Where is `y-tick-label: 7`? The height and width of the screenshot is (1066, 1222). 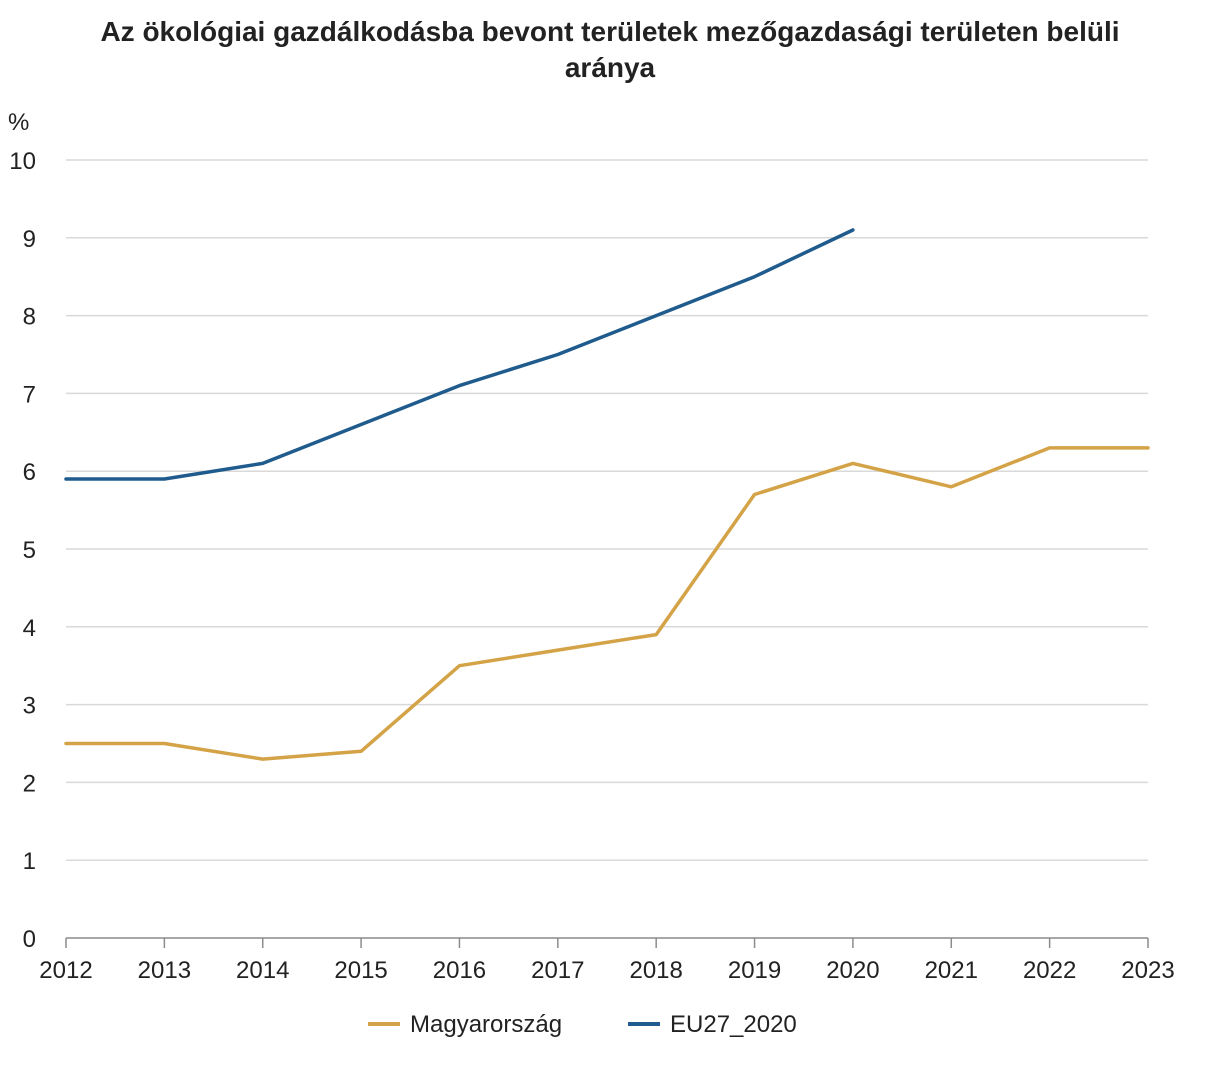 y-tick-label: 7 is located at coordinates (29, 394).